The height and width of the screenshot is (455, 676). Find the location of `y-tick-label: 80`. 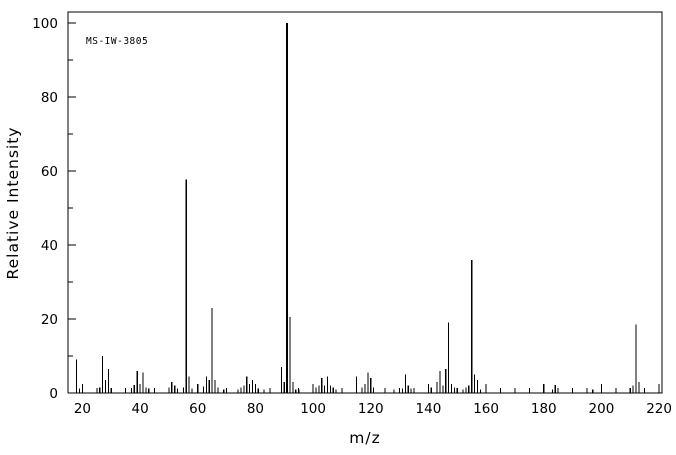

y-tick-label: 80 is located at coordinates (49, 98).